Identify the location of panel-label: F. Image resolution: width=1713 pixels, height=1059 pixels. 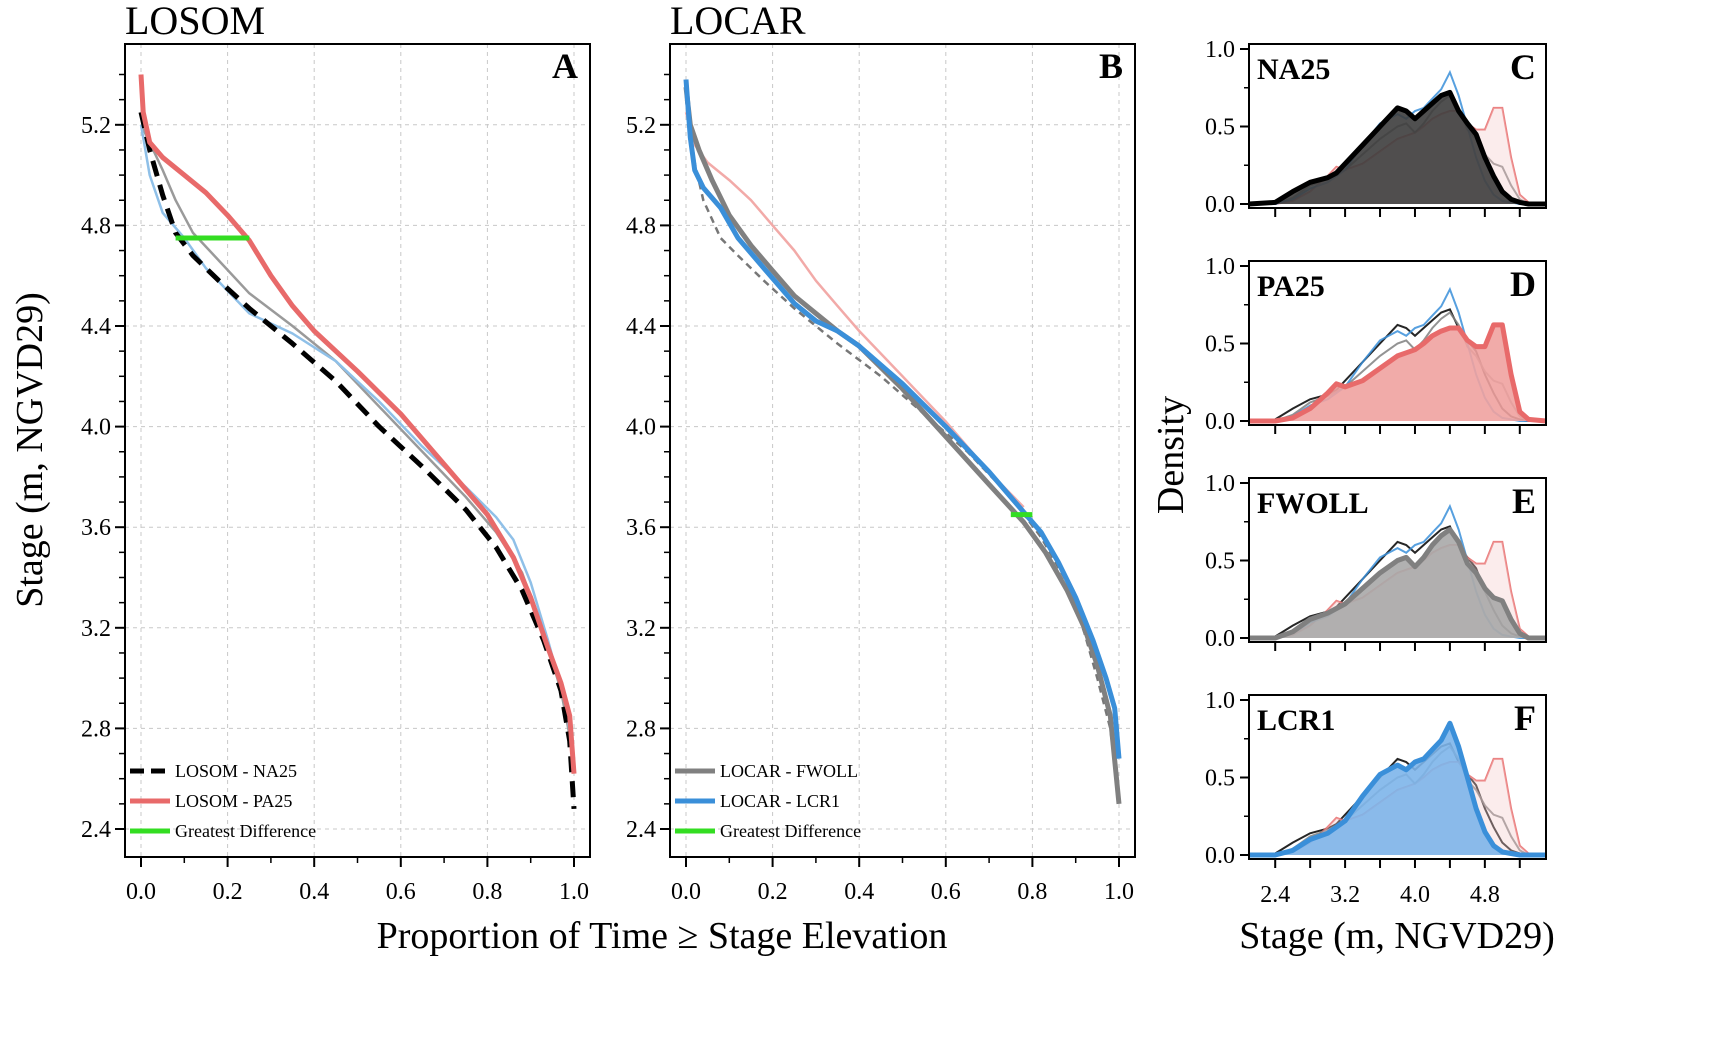
(1525, 718).